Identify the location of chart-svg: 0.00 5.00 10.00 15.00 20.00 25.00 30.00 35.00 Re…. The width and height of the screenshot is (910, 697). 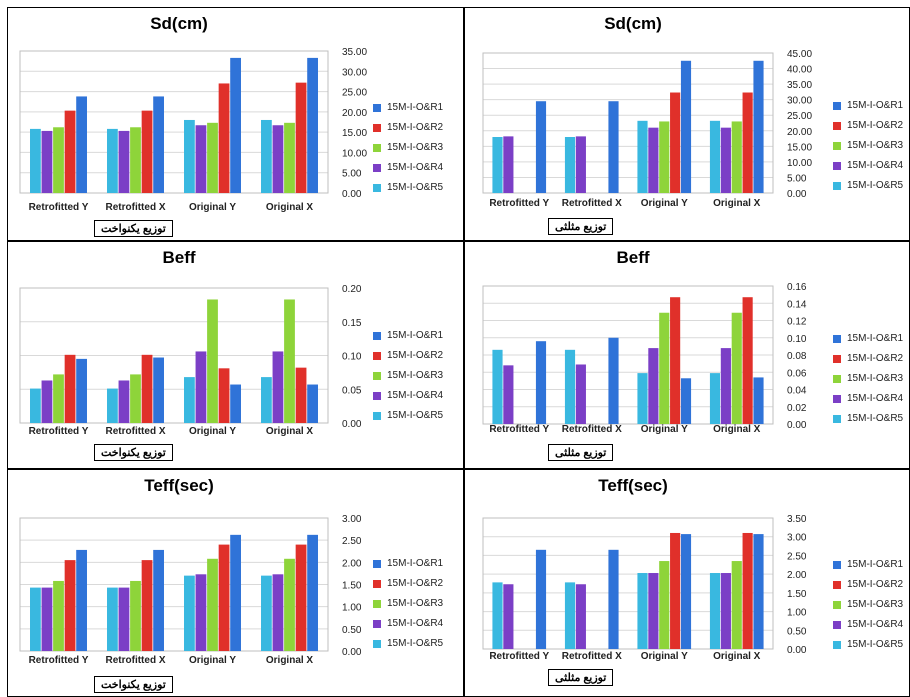
(193, 130).